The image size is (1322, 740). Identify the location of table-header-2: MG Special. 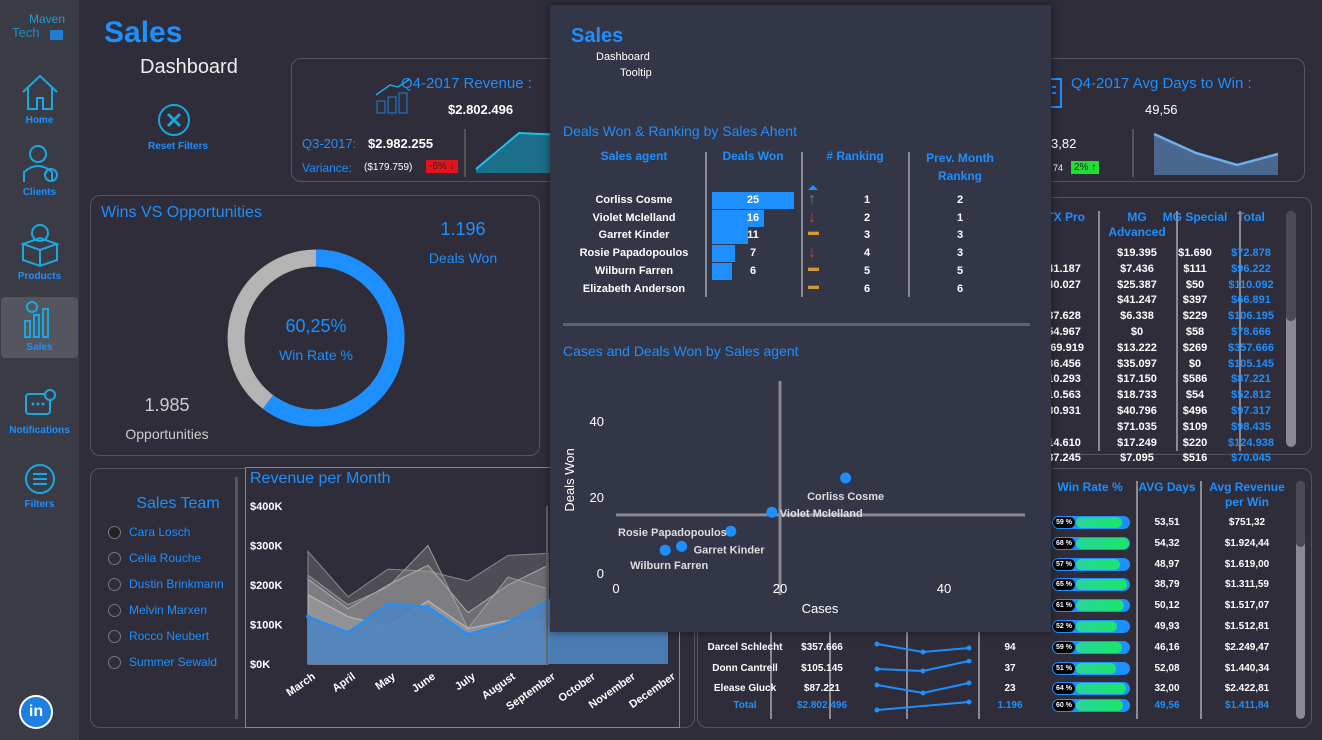
(1195, 217).